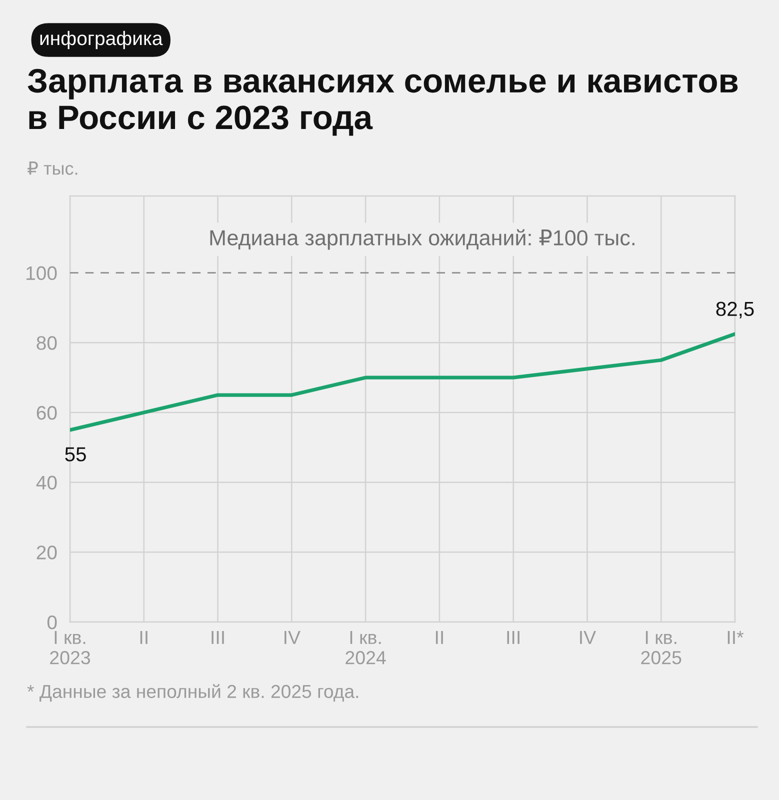  I want to click on x-tick-label: I кв. 2025, so click(661, 647).